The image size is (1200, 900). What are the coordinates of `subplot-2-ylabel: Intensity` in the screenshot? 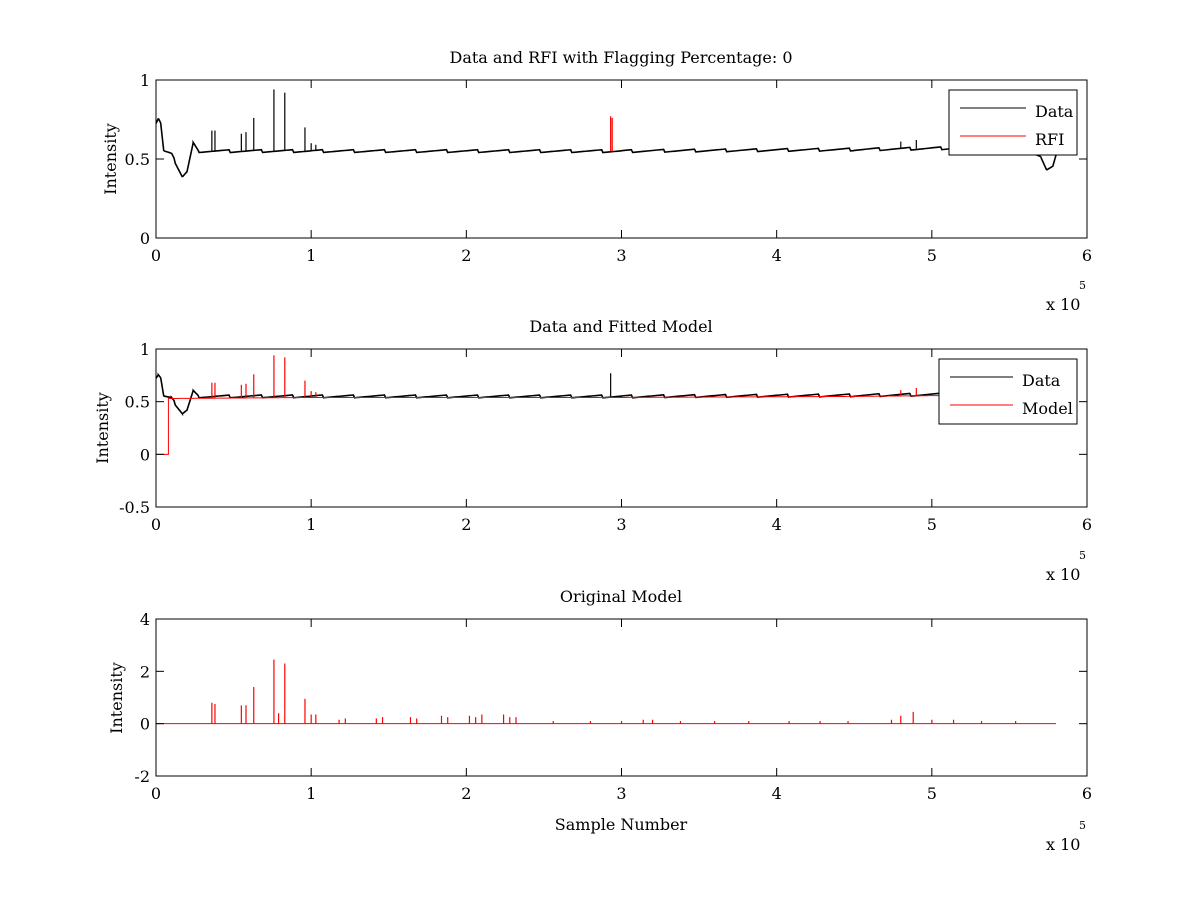 It's located at (102, 428).